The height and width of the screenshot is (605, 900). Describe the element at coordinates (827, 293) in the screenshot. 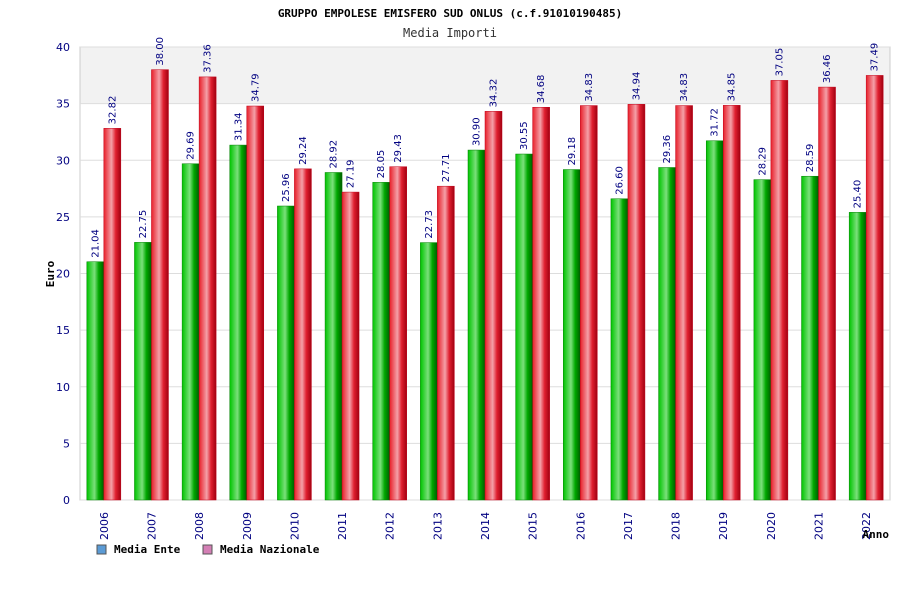

I see `bar-media-nazionale-2021` at that location.